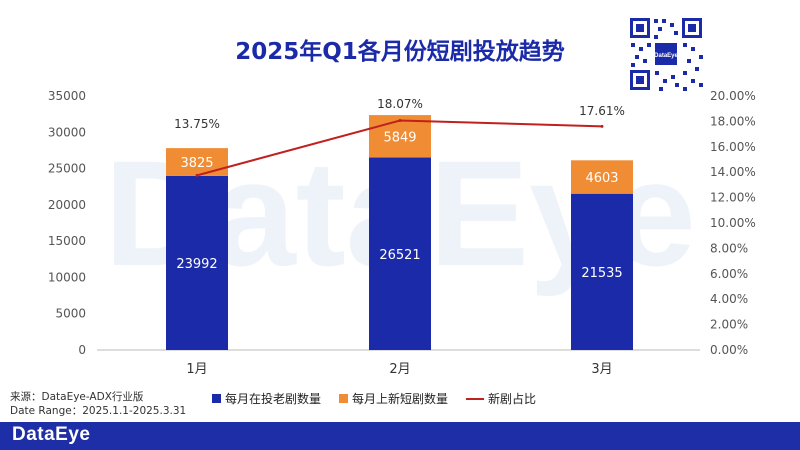  What do you see at coordinates (344, 398) in the screenshot?
I see `legend-swatch-new` at bounding box center [344, 398].